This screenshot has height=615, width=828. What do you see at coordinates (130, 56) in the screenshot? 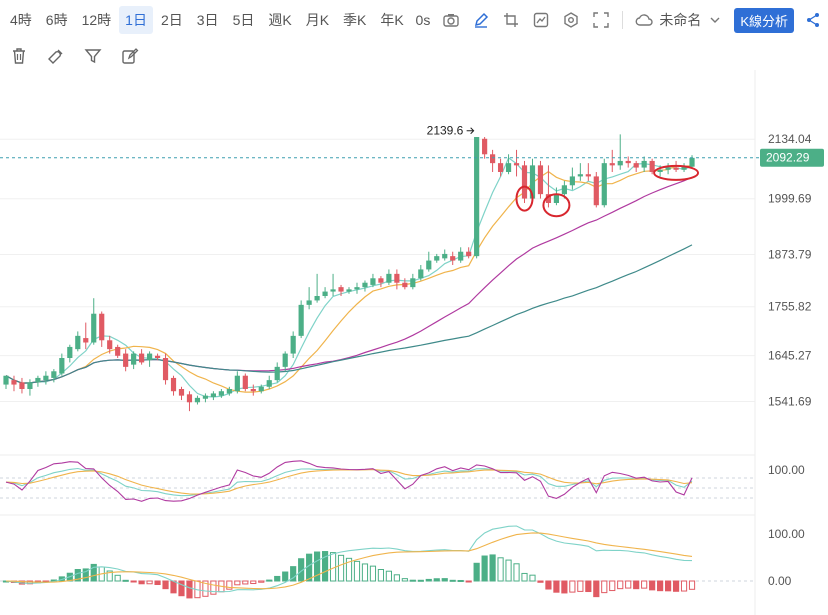
I see `drawings-edit-icon` at bounding box center [130, 56].